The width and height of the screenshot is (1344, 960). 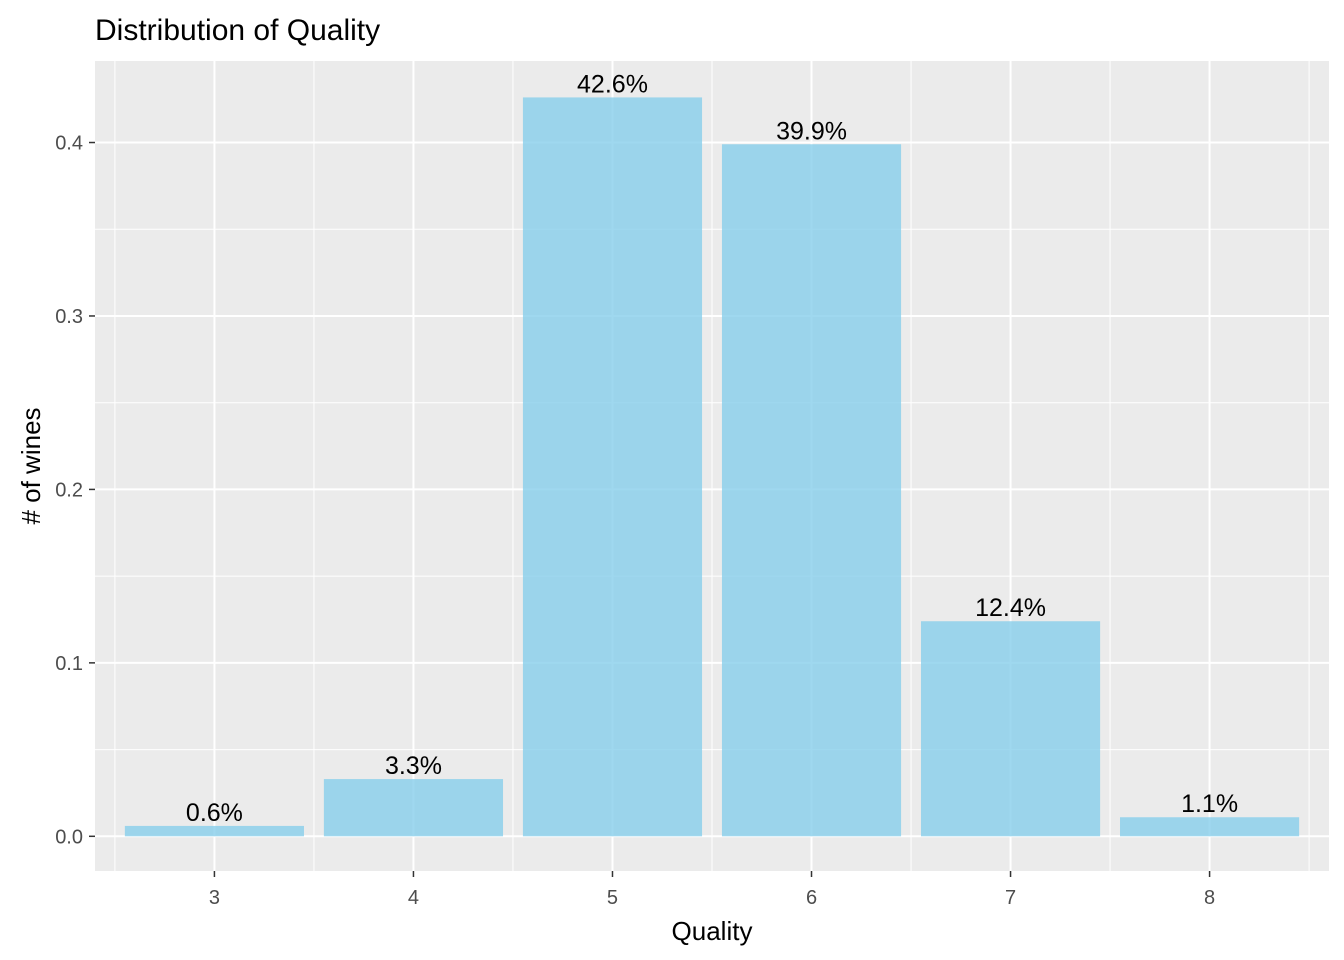 What do you see at coordinates (811, 898) in the screenshot?
I see `x-tick-label: 6` at bounding box center [811, 898].